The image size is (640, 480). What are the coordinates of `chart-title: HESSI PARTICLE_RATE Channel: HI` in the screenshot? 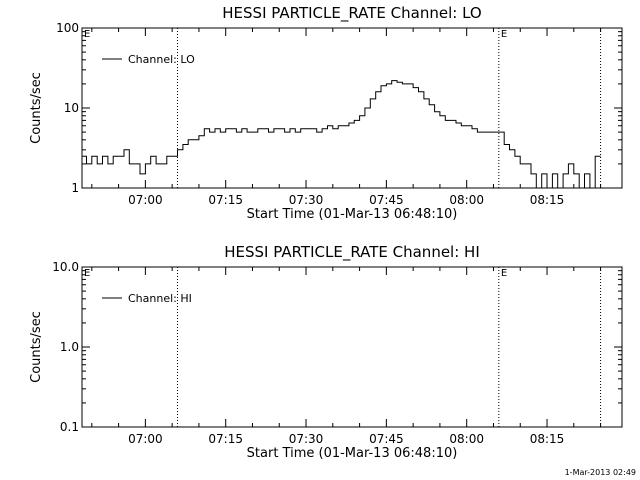 It's located at (352, 252).